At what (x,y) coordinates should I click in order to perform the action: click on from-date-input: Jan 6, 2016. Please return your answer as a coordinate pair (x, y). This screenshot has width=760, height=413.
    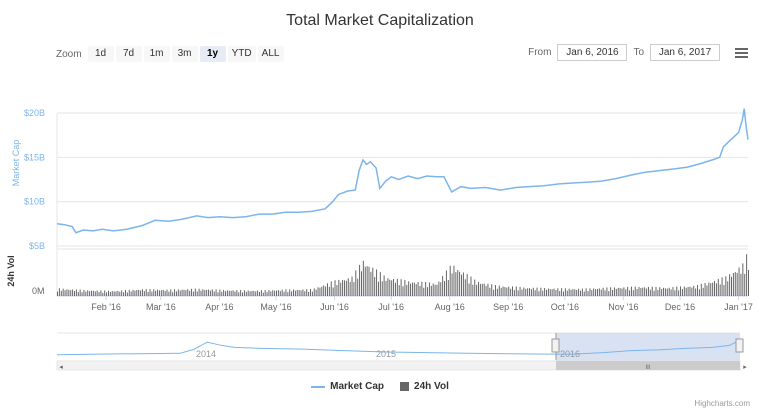
    Looking at the image, I should click on (592, 52).